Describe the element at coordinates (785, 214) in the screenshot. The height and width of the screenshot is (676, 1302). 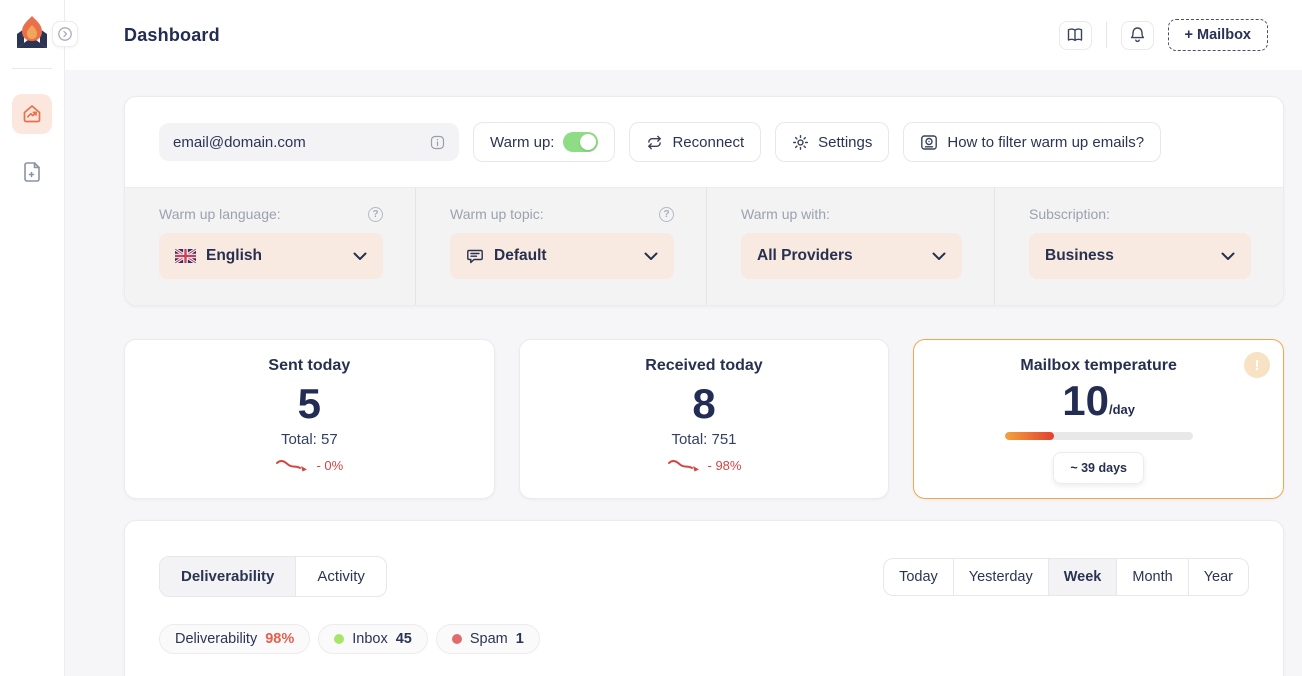
I see `warmup-with-label: Warm up with:` at that location.